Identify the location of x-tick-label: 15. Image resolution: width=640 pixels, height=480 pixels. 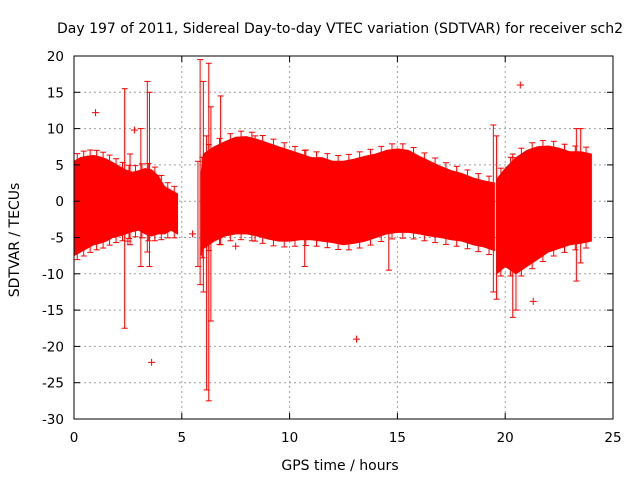
(397, 438).